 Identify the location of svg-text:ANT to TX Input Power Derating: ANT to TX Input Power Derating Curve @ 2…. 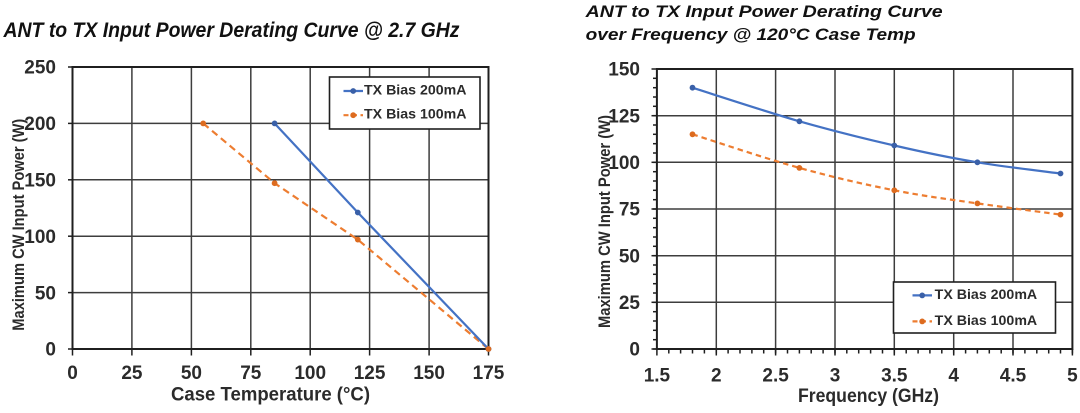
(231, 30).